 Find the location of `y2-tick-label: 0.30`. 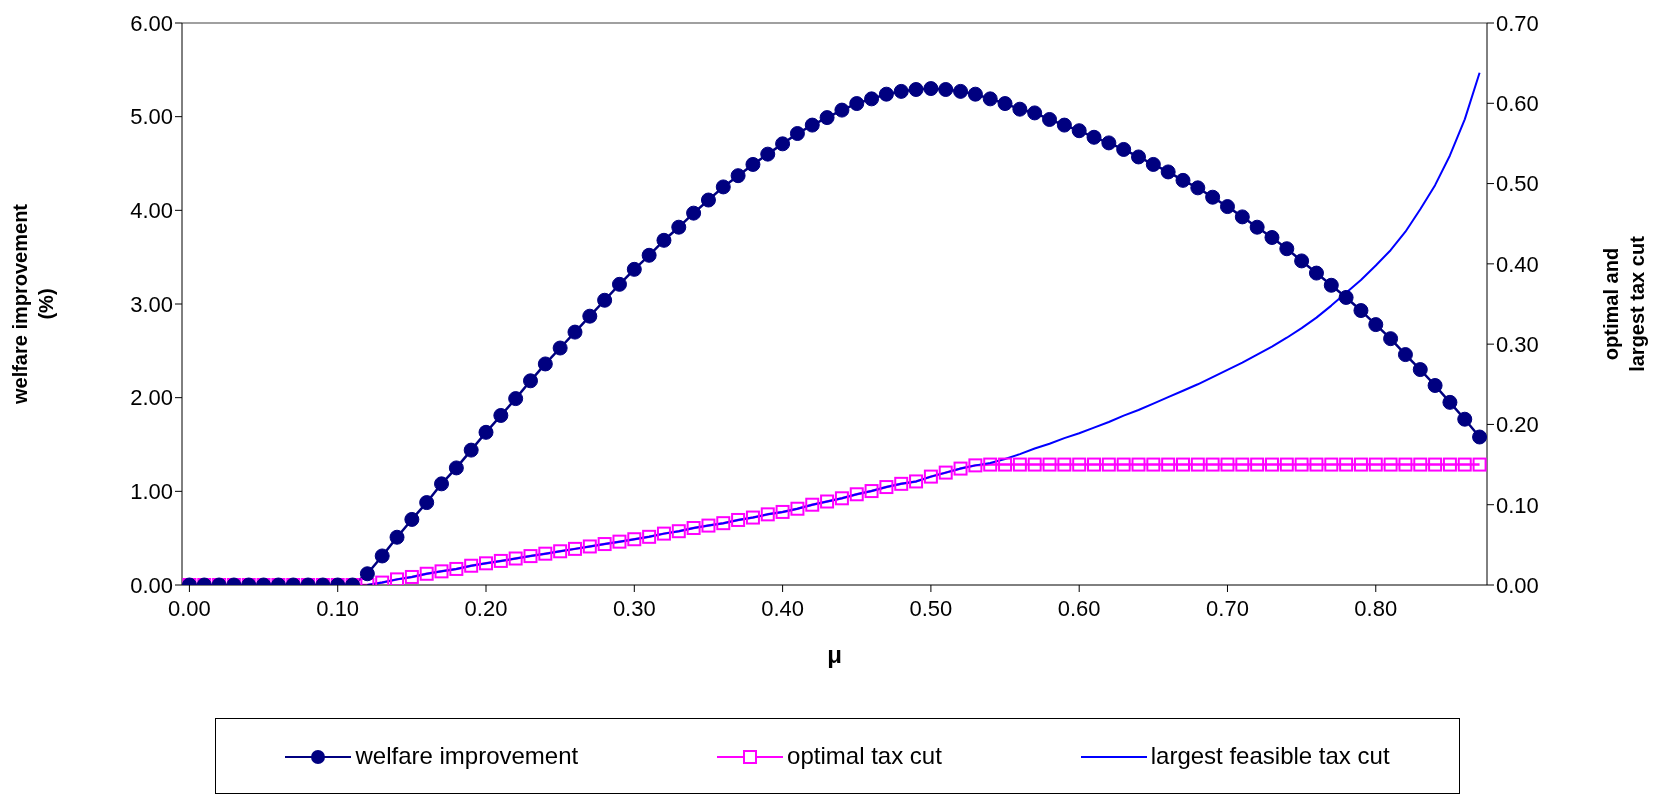

y2-tick-label: 0.30 is located at coordinates (1517, 344).